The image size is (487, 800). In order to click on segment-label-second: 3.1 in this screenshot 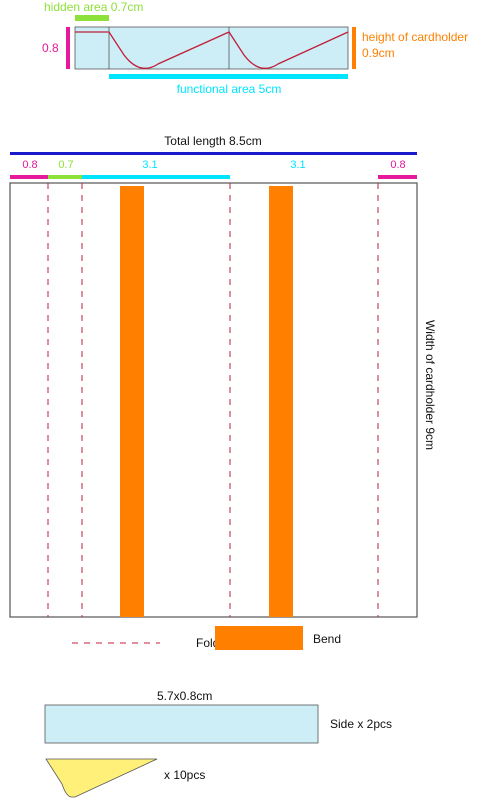, I will do `click(297, 165)`.